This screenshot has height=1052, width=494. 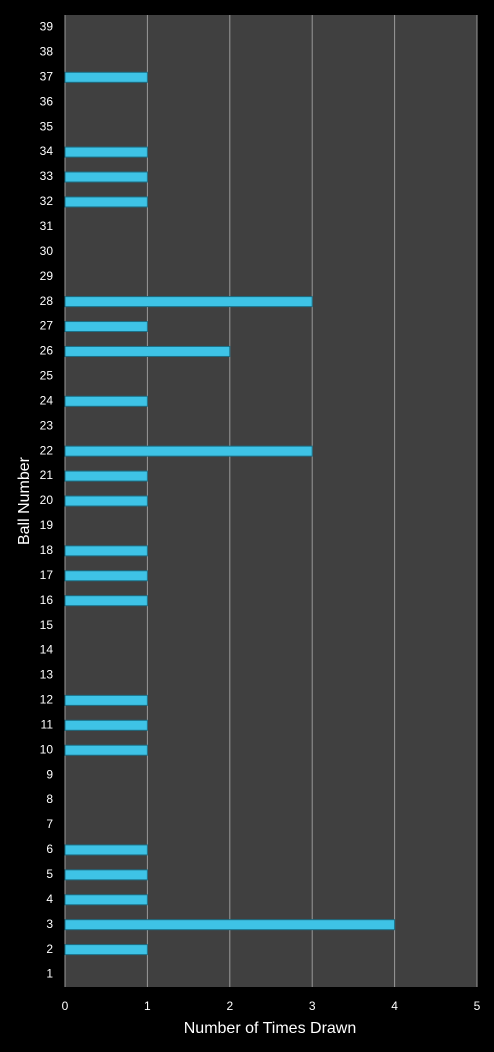 What do you see at coordinates (477, 1006) in the screenshot?
I see `x-tick-label: 5` at bounding box center [477, 1006].